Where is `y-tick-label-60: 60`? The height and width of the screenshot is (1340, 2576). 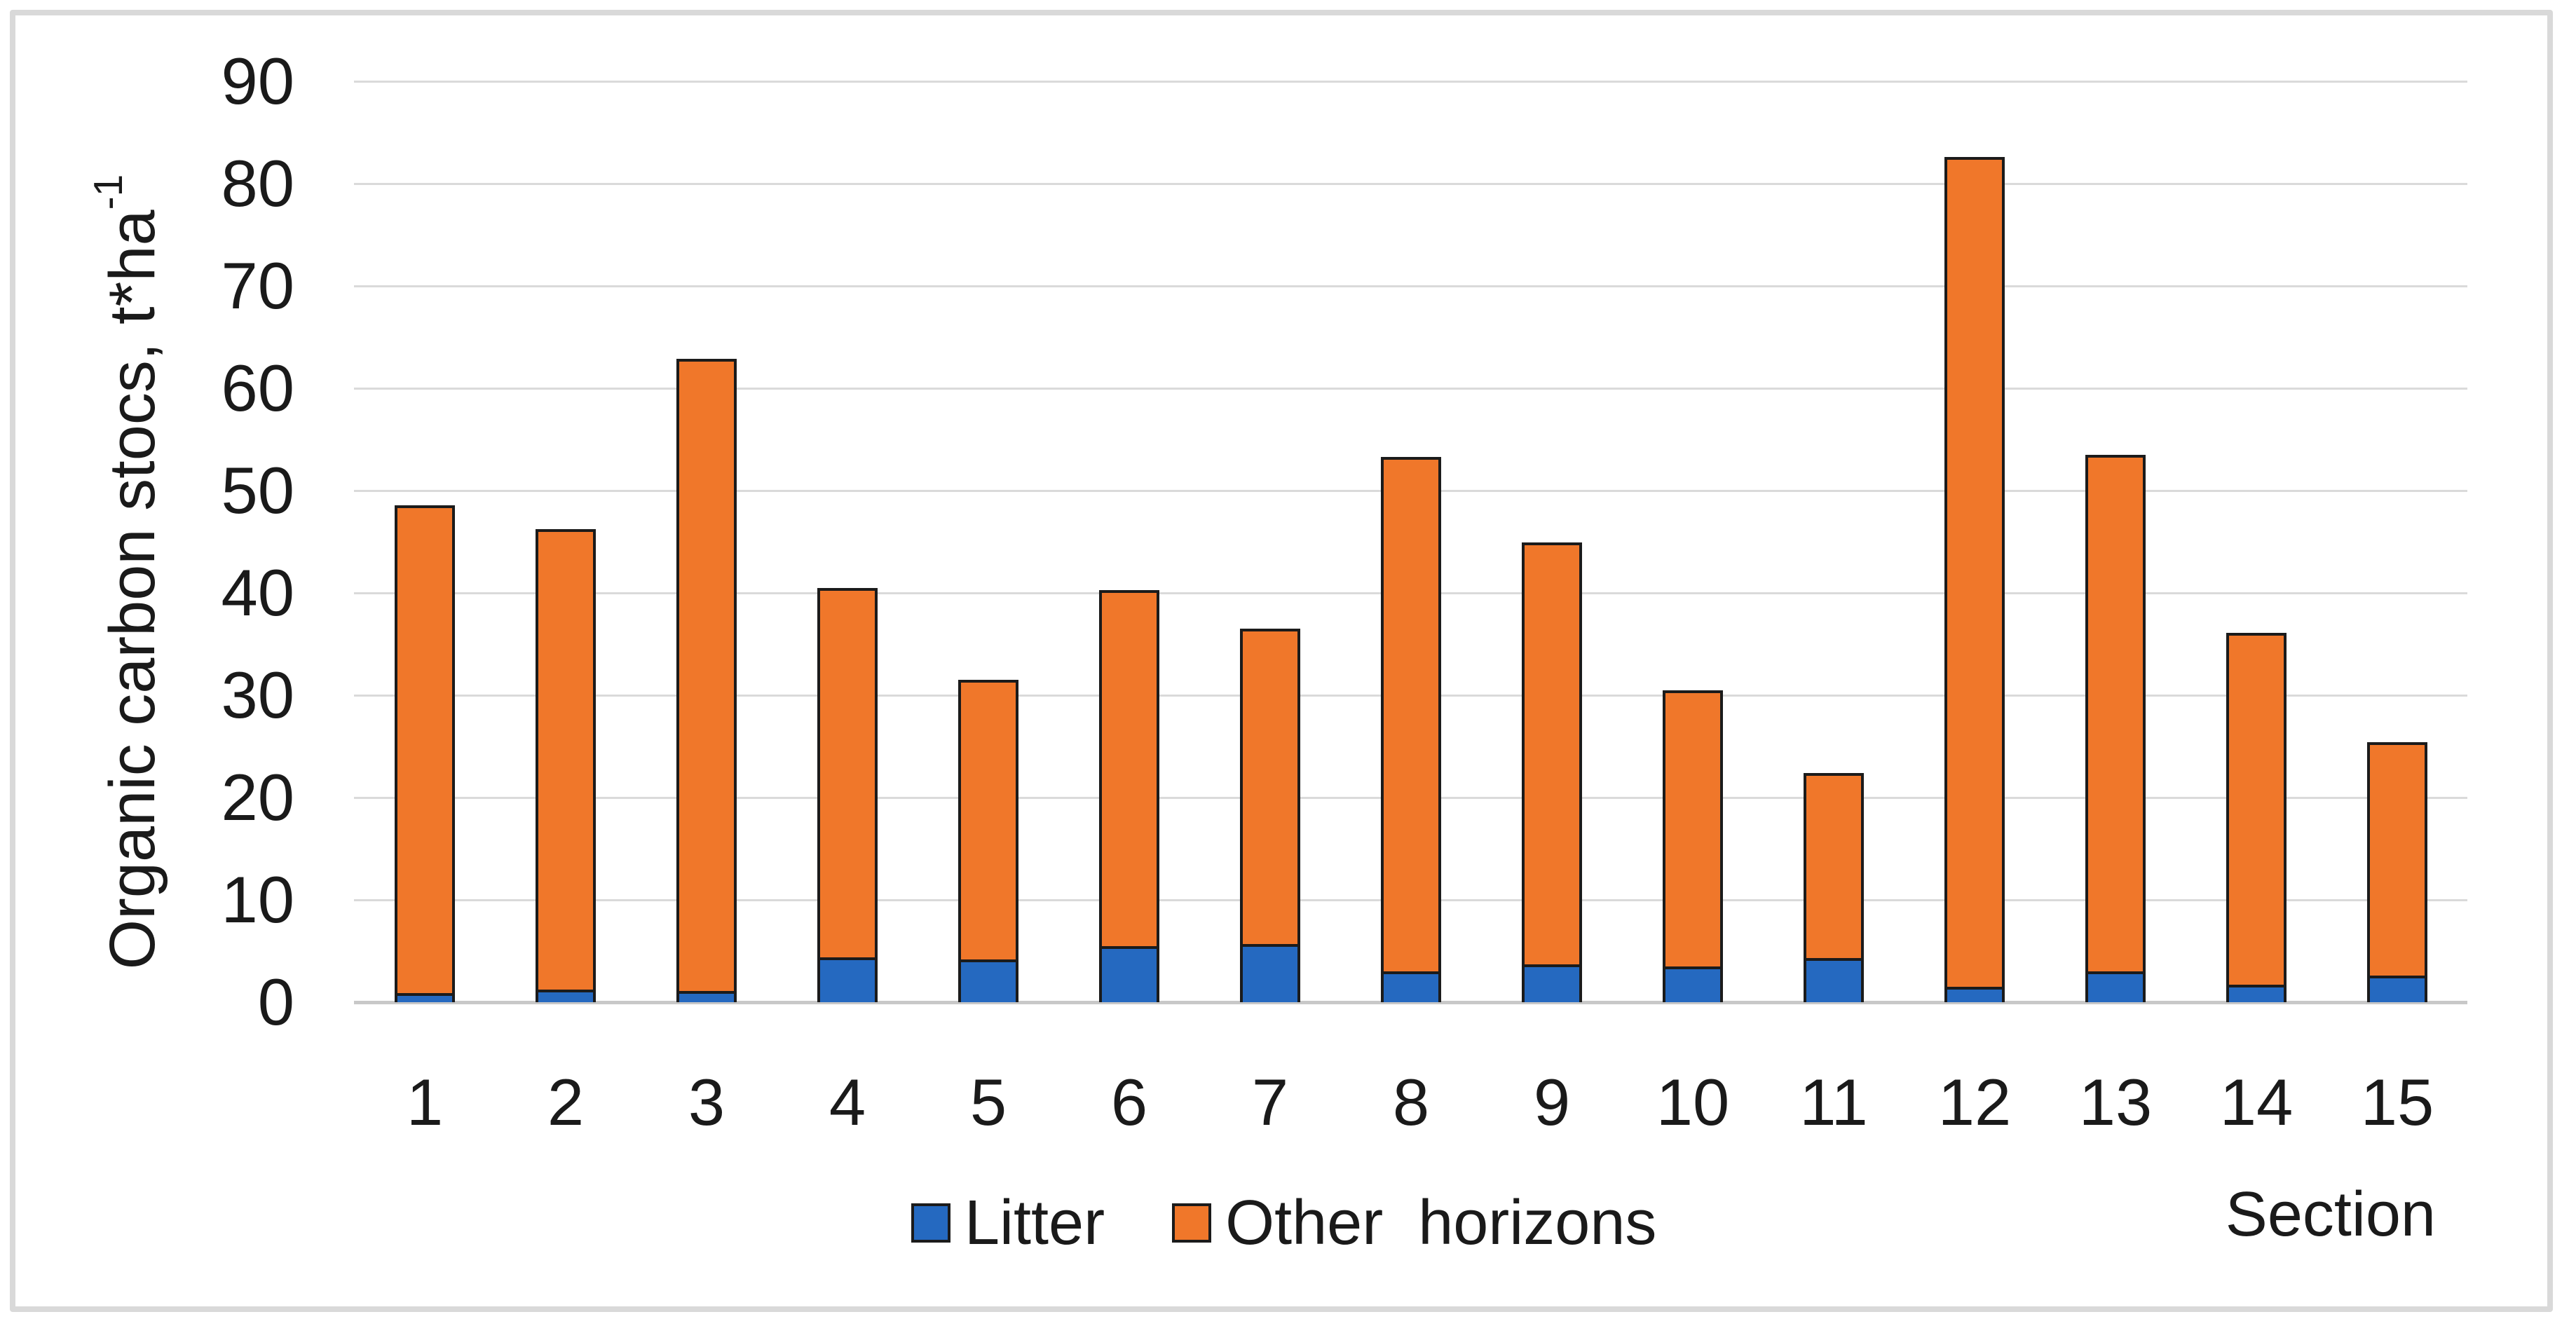 y-tick-label-60: 60 is located at coordinates (257, 388).